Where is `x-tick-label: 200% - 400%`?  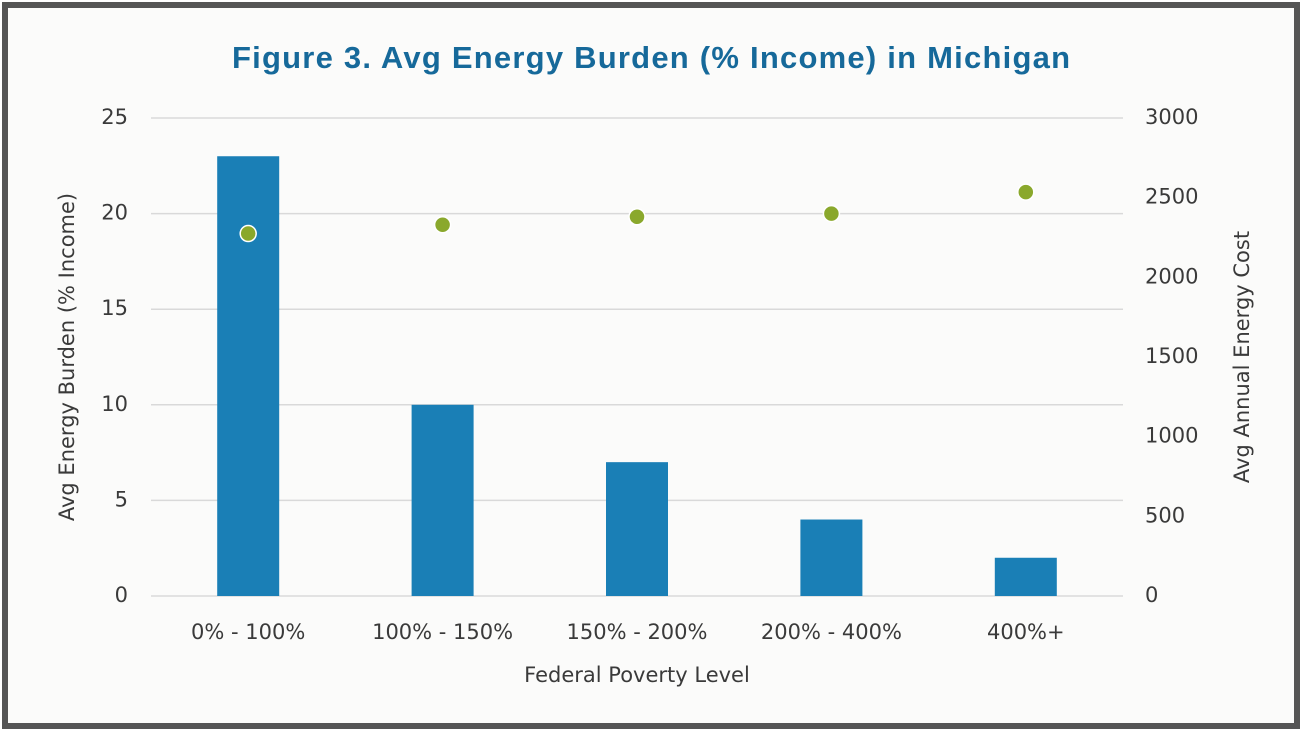 x-tick-label: 200% - 400% is located at coordinates (831, 632).